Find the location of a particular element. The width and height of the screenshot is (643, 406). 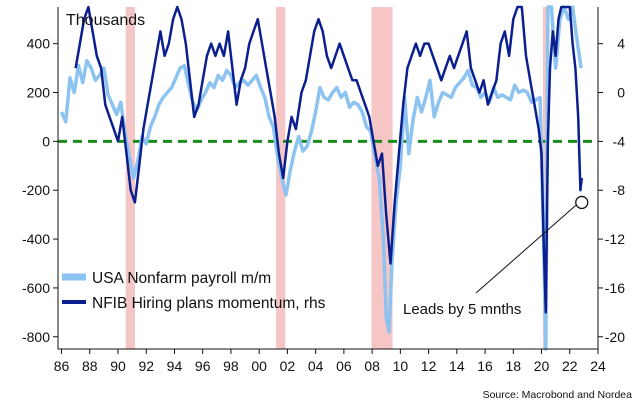

unit-label: Thousands is located at coordinates (105, 20).